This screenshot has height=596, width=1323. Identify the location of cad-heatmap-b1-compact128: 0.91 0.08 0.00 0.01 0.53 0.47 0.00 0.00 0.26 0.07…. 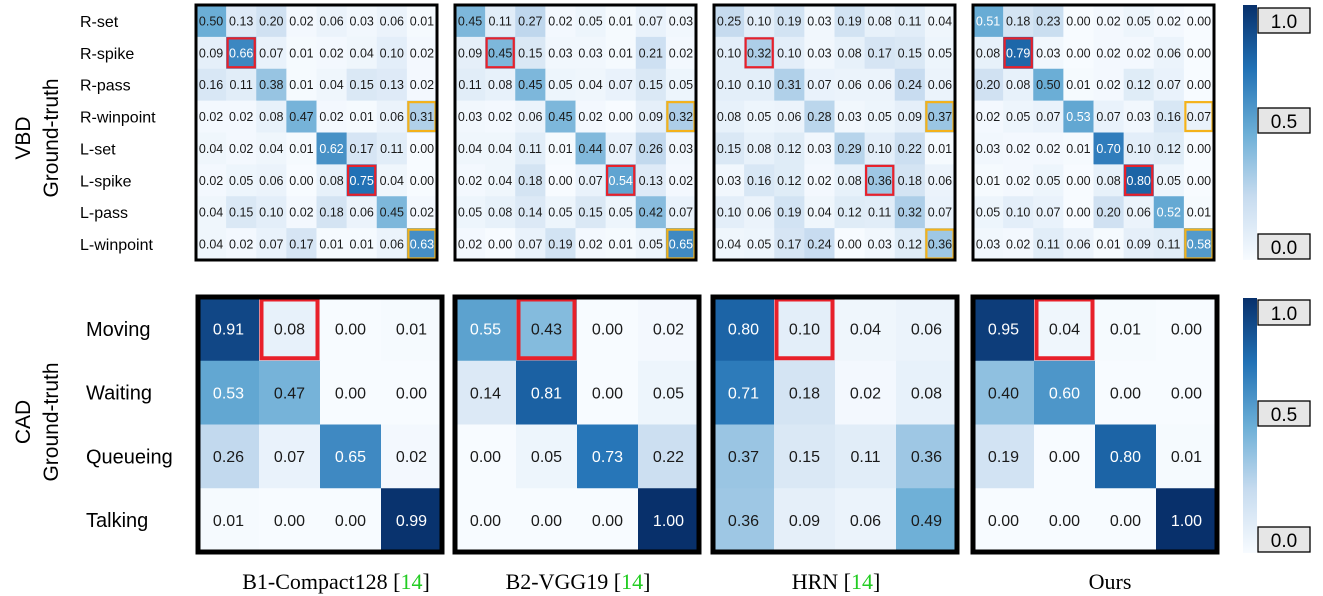
(320, 424).